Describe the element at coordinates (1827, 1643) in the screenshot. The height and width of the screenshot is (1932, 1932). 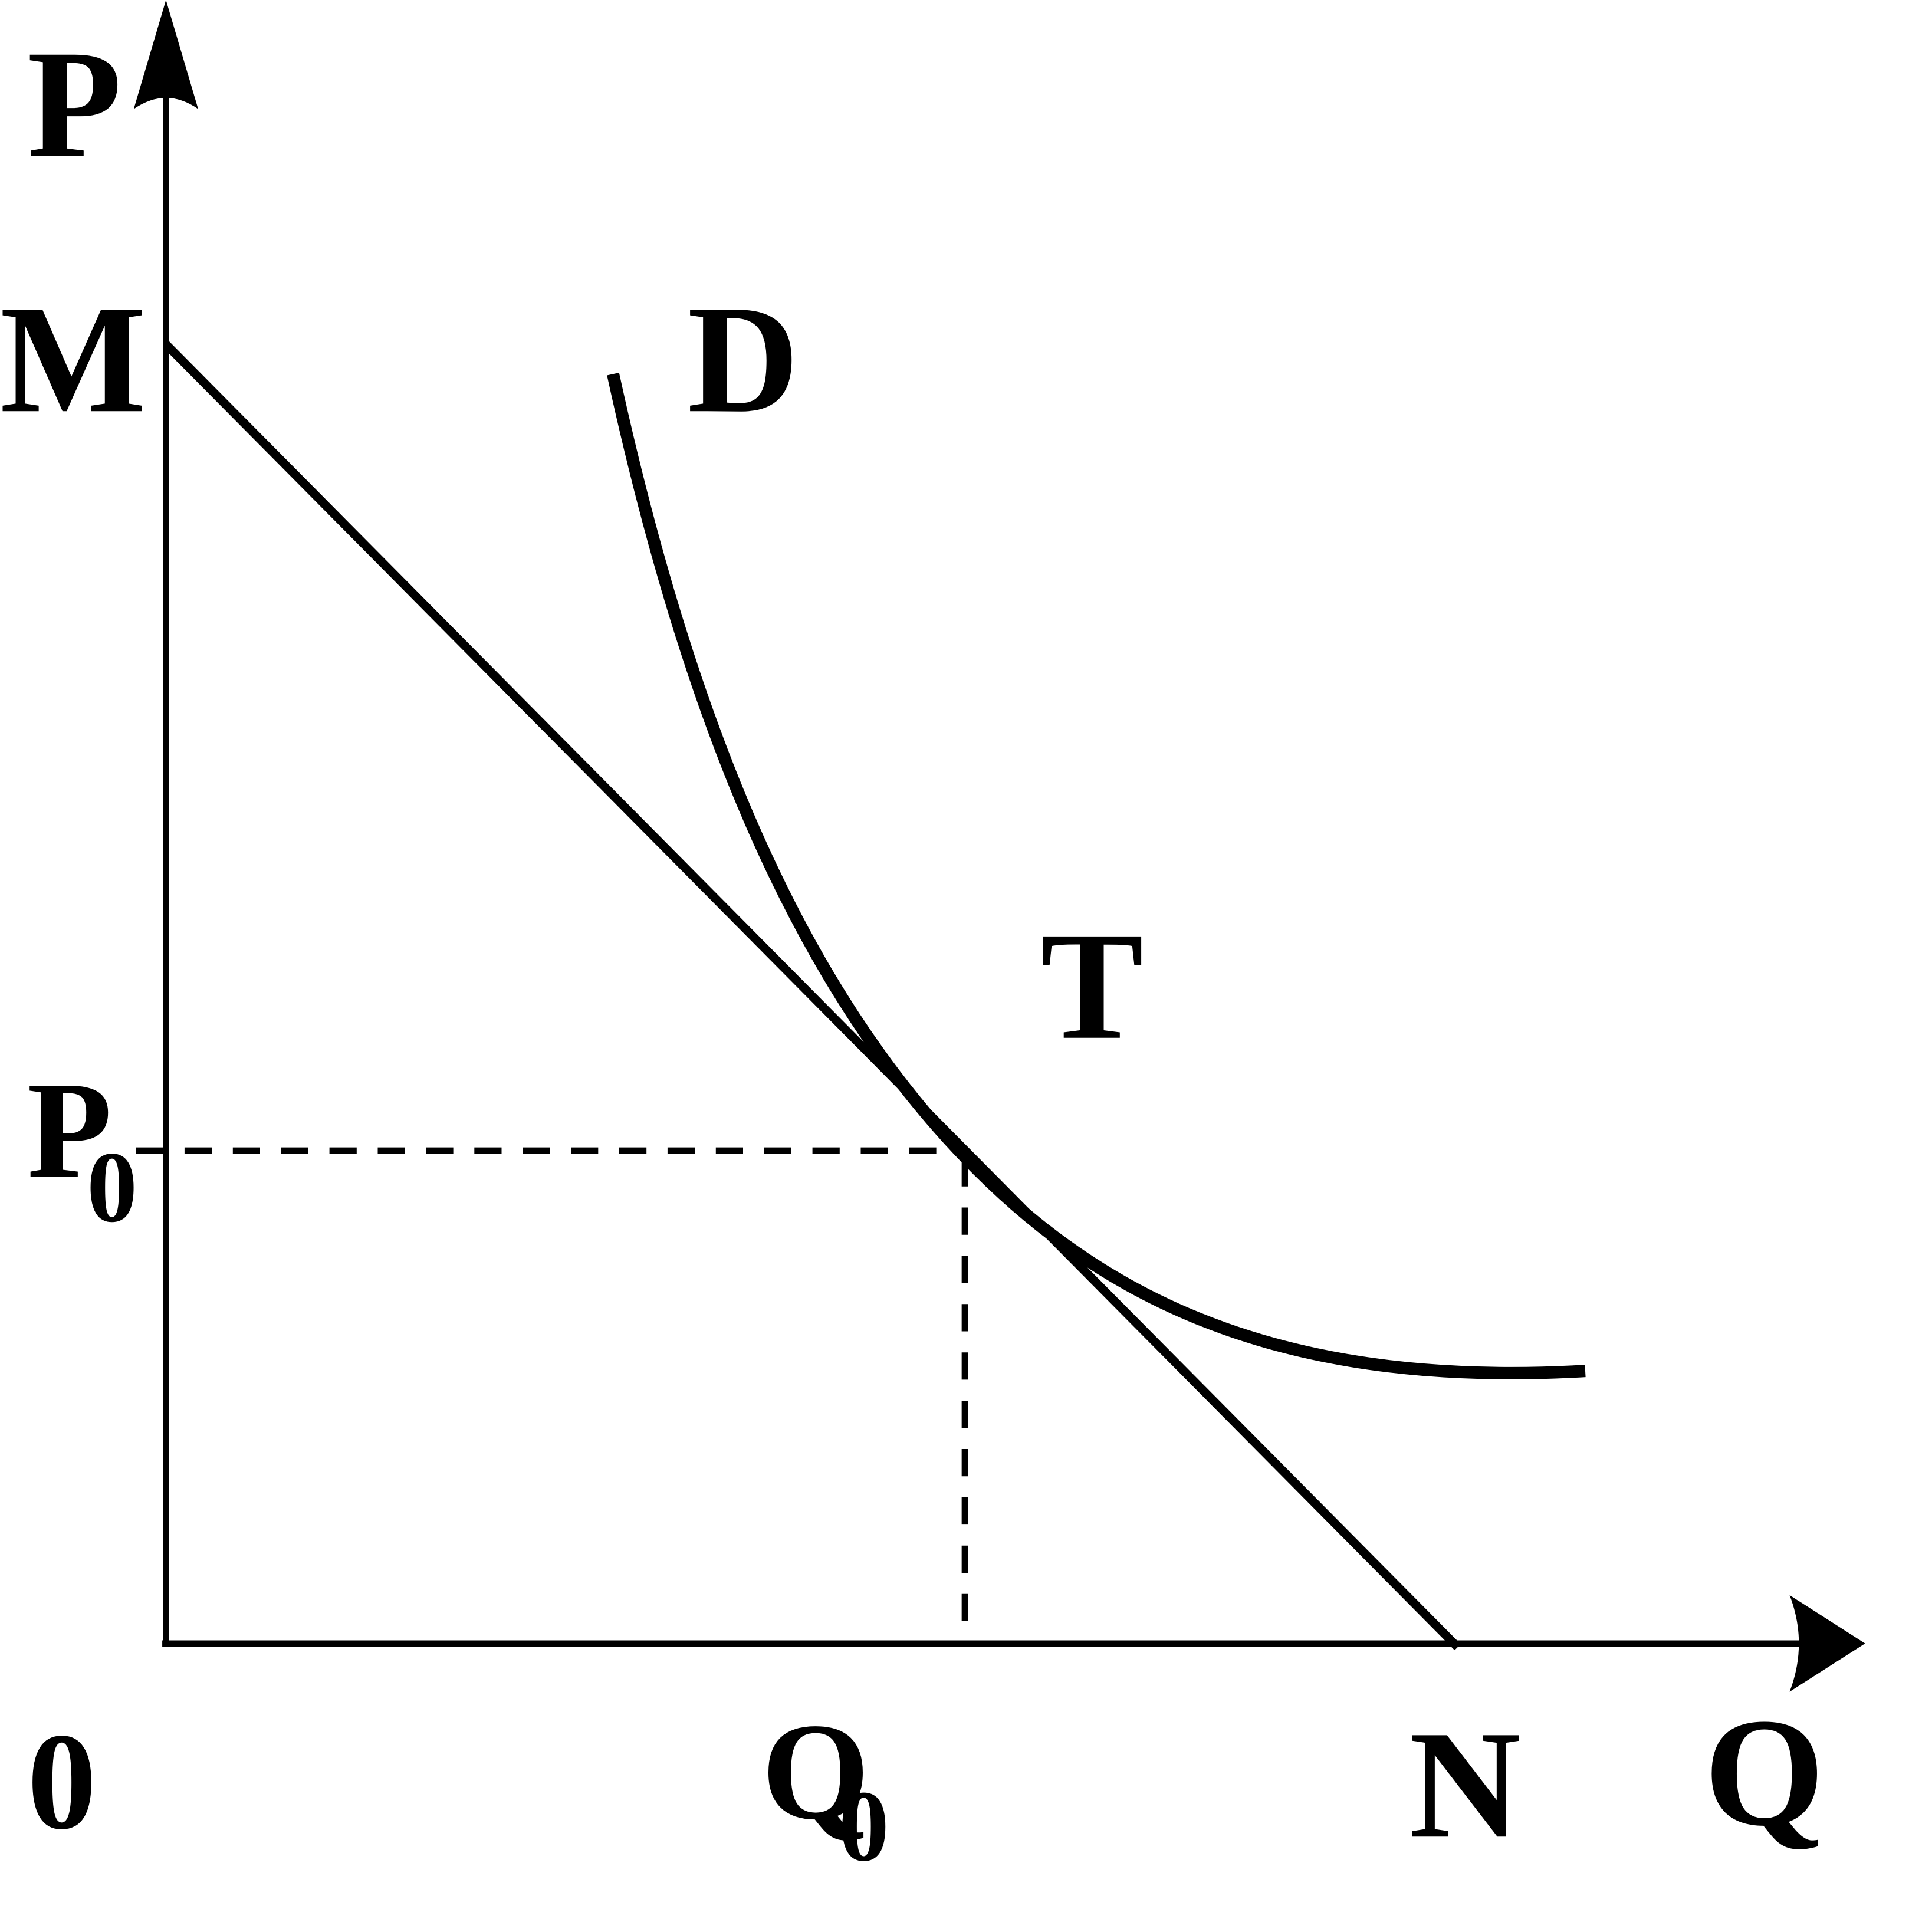
I see `q-axis-arrow` at that location.